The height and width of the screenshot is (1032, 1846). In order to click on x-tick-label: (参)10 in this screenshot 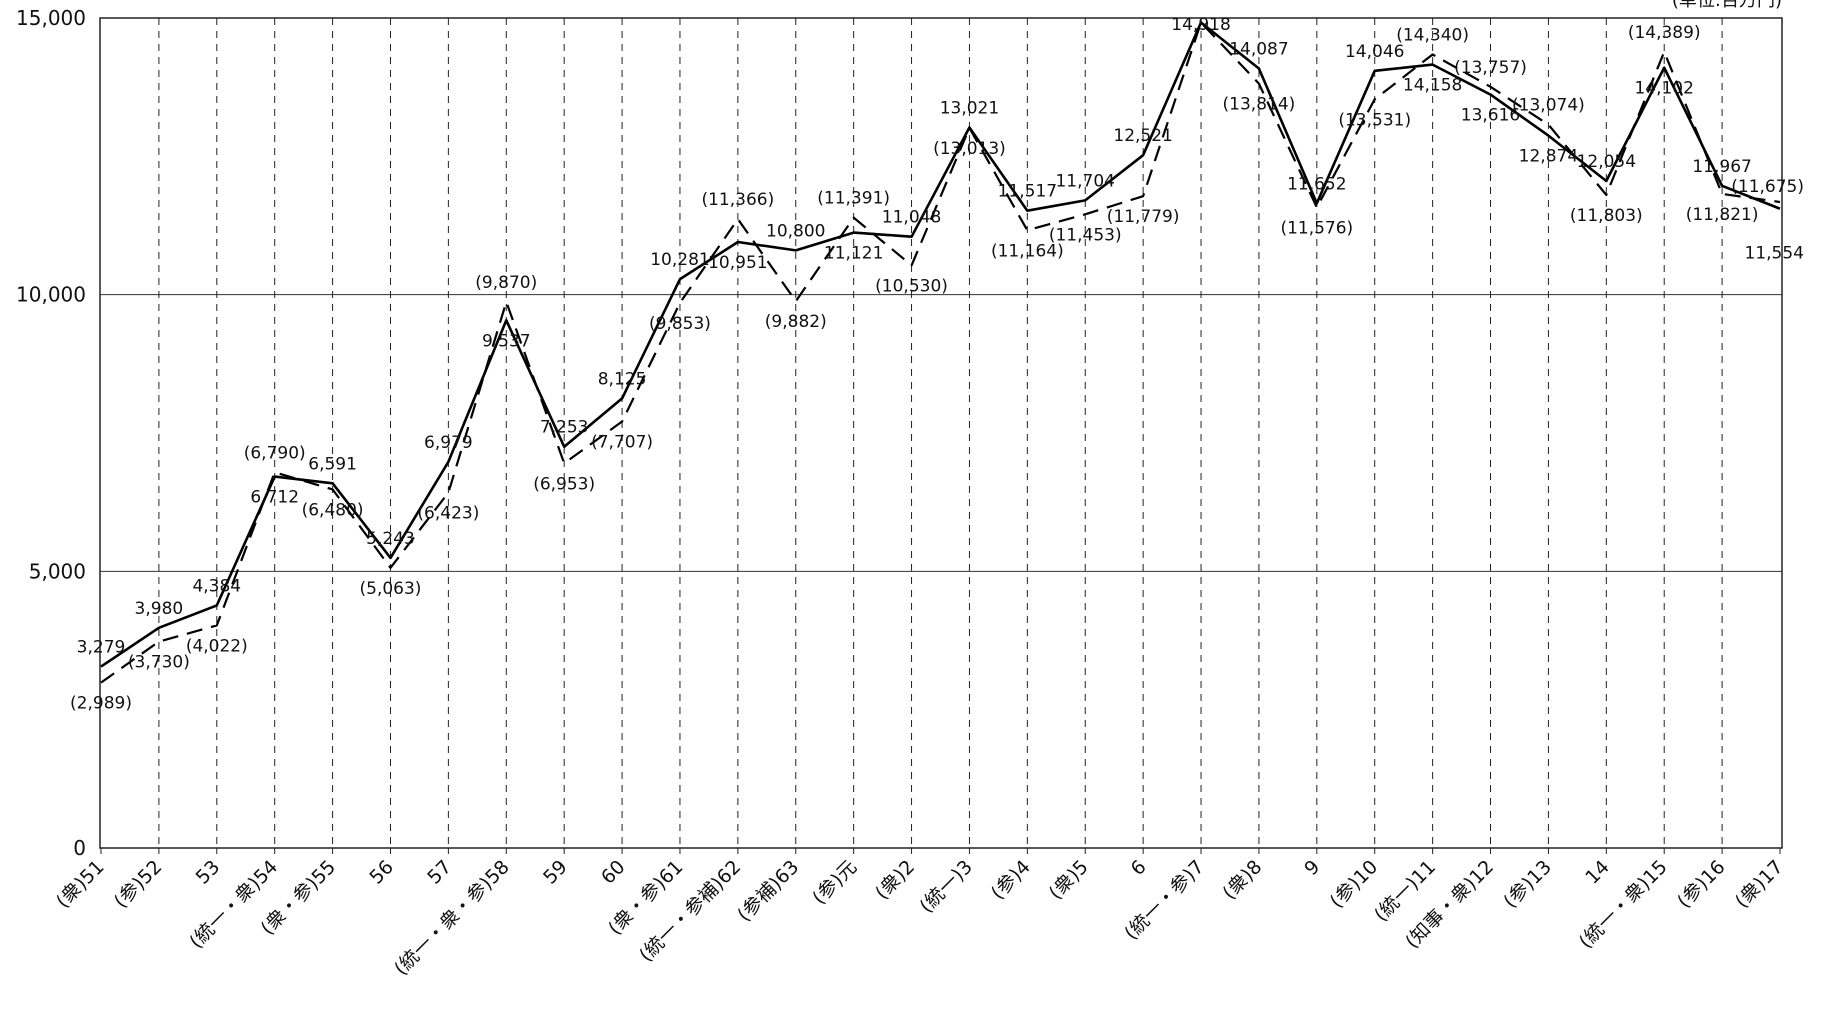, I will do `click(1354, 884)`.